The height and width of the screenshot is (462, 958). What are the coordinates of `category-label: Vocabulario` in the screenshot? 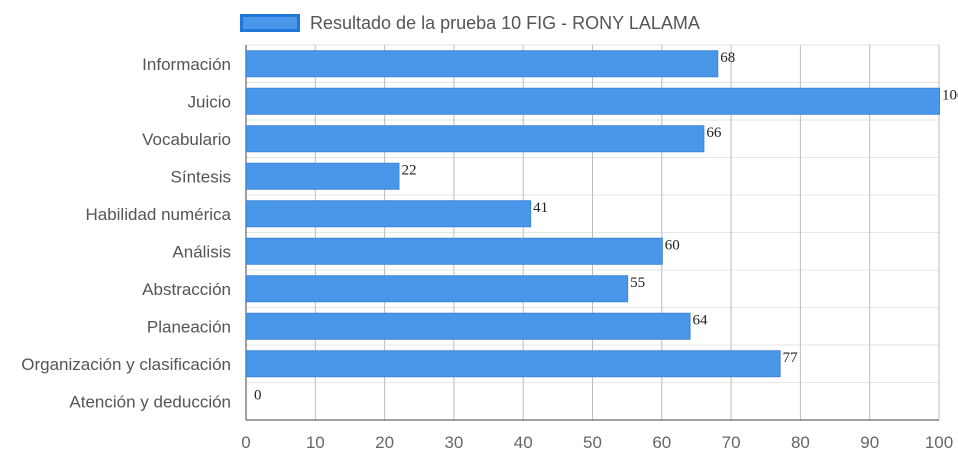 It's located at (186, 139).